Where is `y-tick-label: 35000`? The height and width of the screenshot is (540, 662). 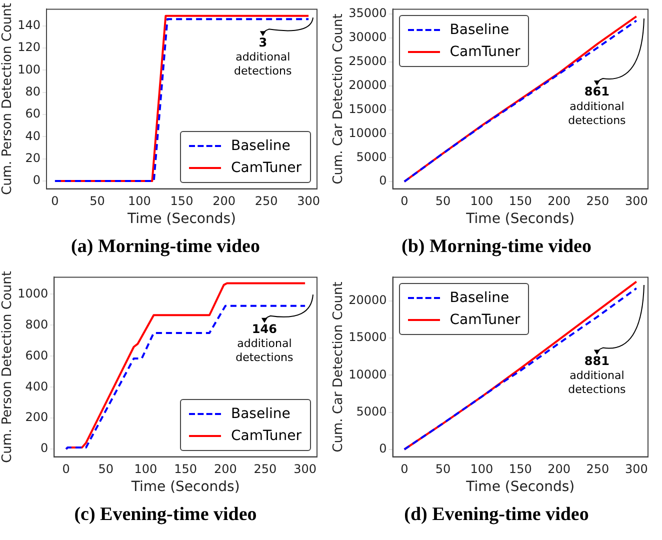
y-tick-label: 35000 is located at coordinates (367, 13).